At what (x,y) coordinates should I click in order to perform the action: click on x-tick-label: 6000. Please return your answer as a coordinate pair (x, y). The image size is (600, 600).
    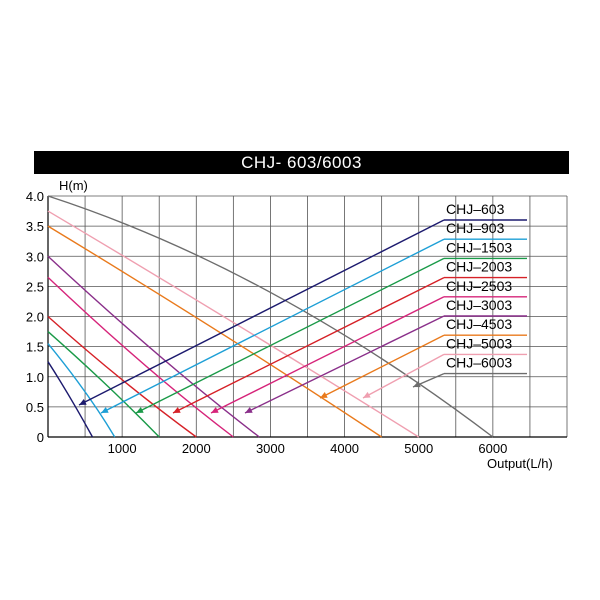
    Looking at the image, I should click on (492, 448).